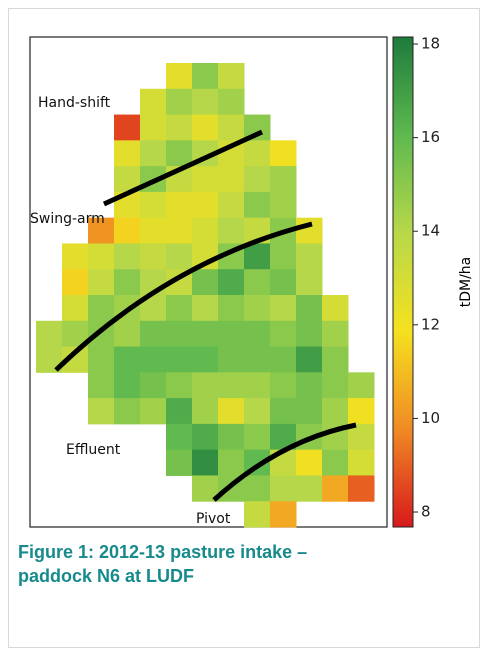 This screenshot has height=648, width=492. I want to click on colorbar-tick-label: 18, so click(430, 44).